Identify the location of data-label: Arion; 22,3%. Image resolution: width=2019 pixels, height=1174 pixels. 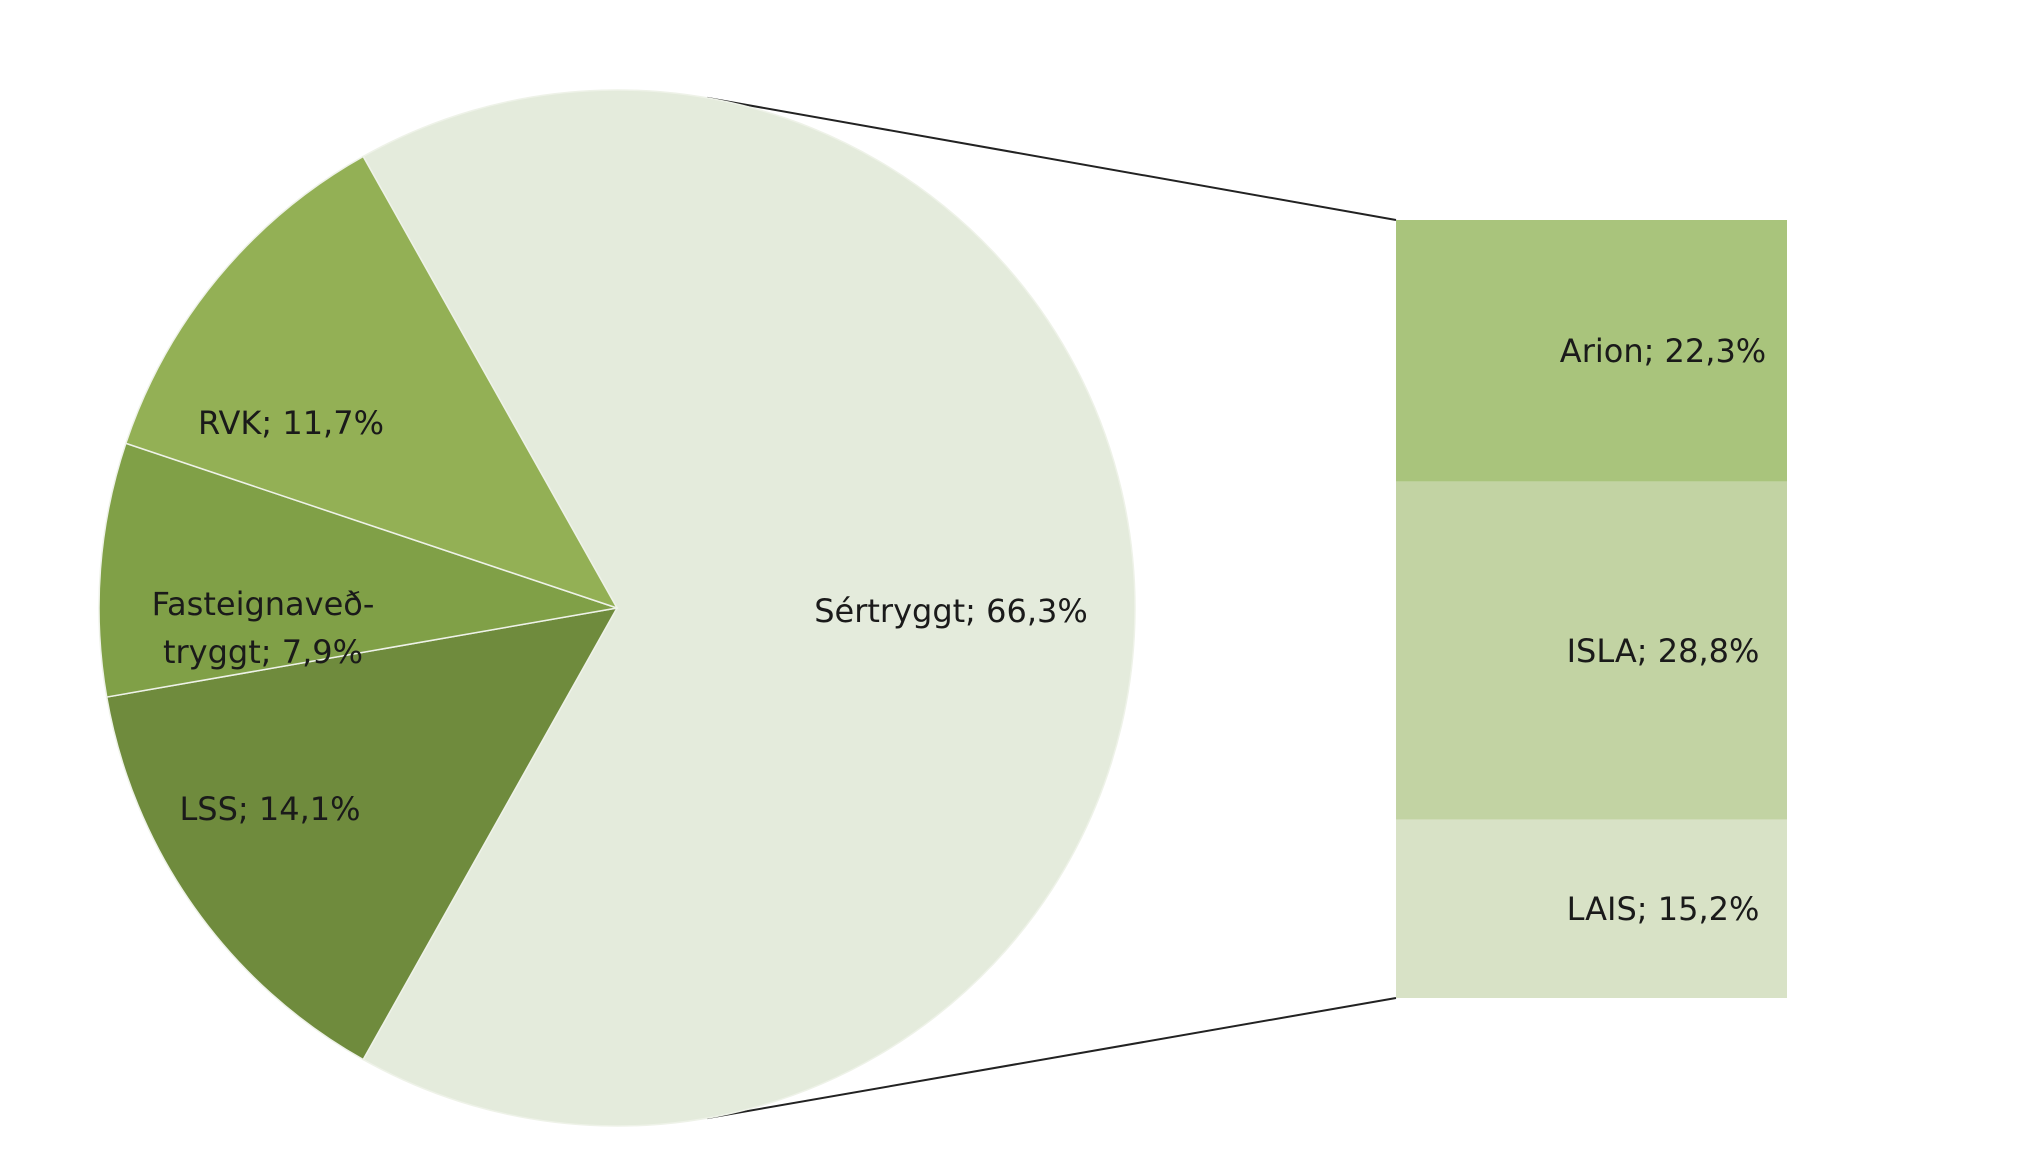
(1663, 350).